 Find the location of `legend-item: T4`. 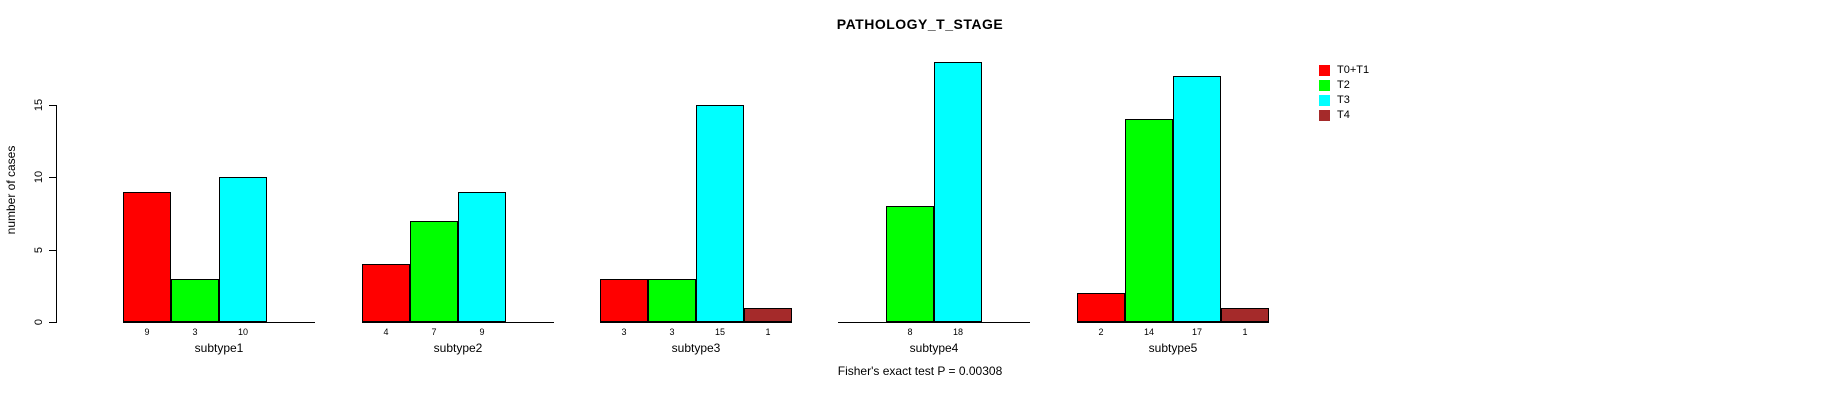

legend-item: T4 is located at coordinates (1344, 115).